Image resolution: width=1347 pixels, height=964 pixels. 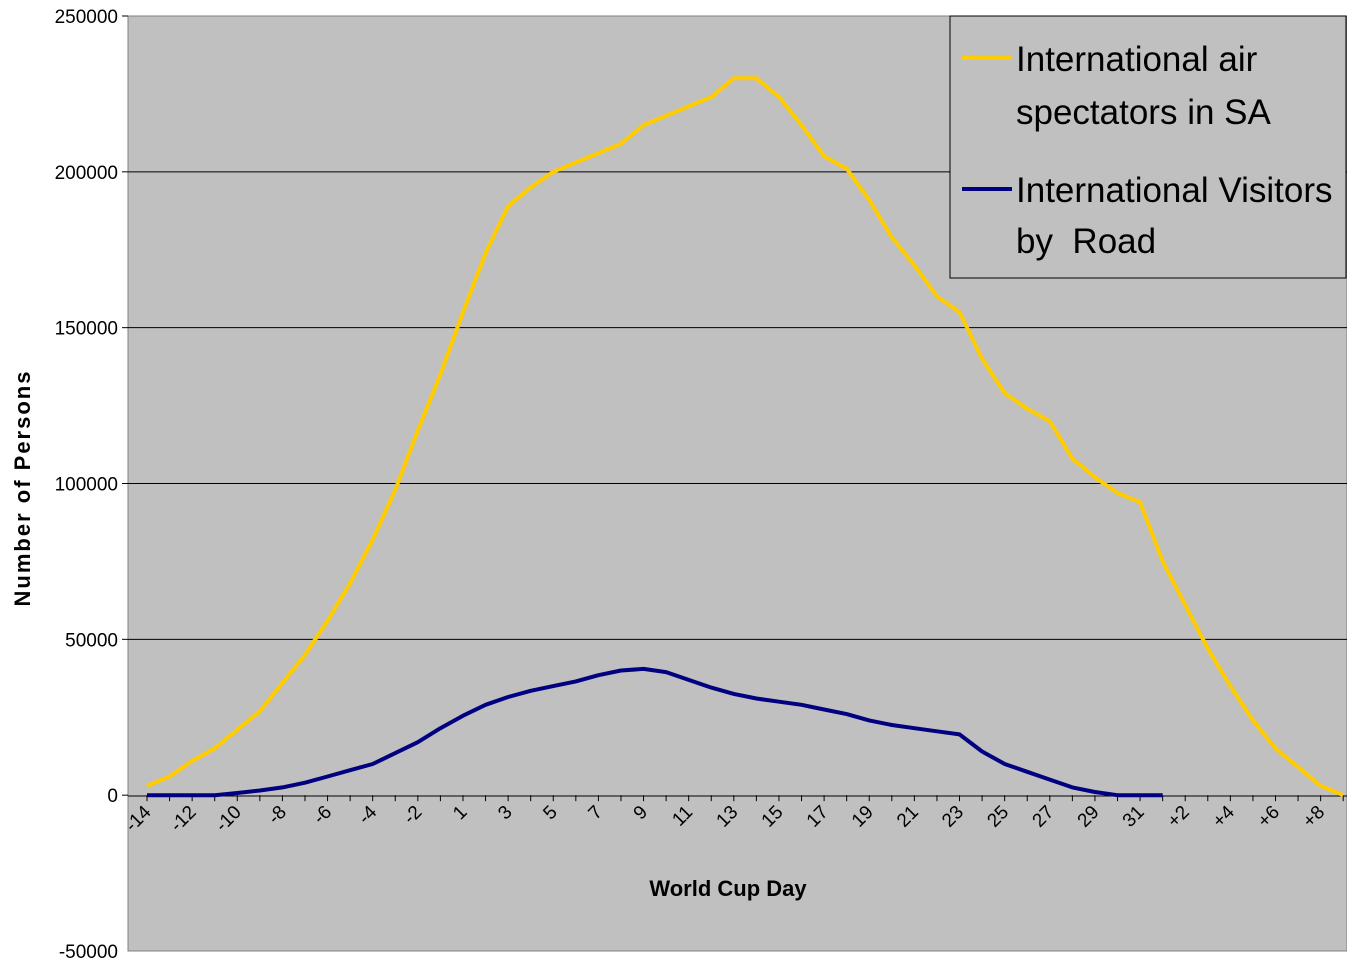 I want to click on y-axis-title: Number of Persons, so click(x=22, y=488).